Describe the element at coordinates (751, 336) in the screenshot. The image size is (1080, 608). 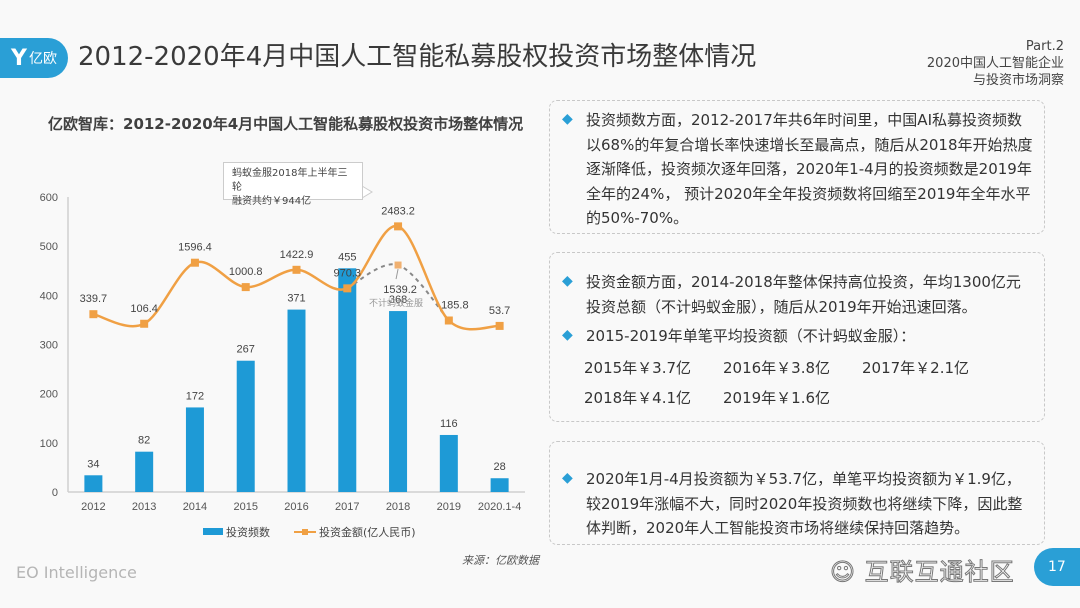
I see `avg-heading: 2015-2019年单笔平均投资额（不计蚂蚁金服）：` at that location.